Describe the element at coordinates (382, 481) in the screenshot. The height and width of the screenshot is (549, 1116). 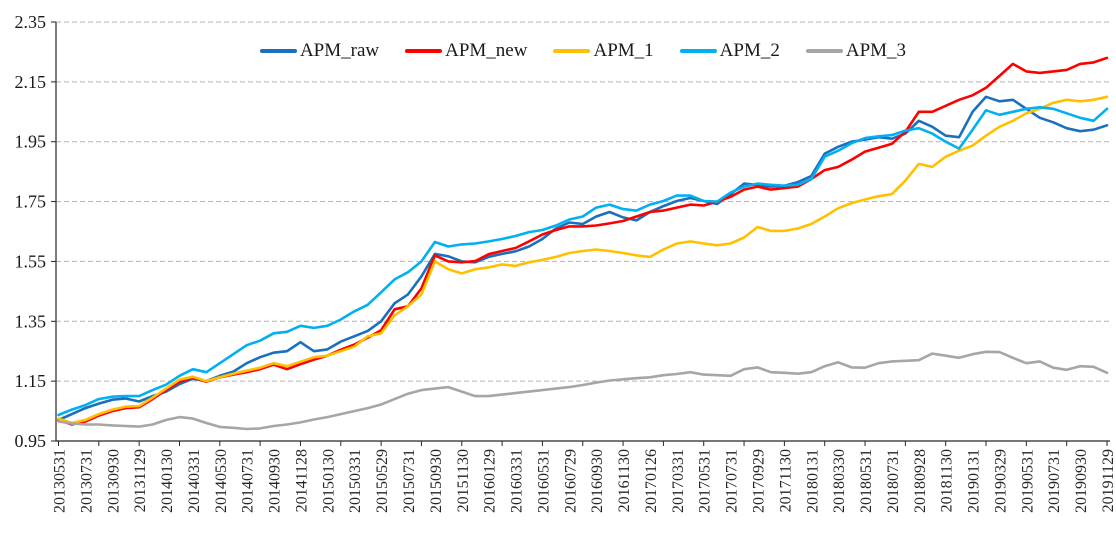
I see `x-tick-label: 20150529` at that location.